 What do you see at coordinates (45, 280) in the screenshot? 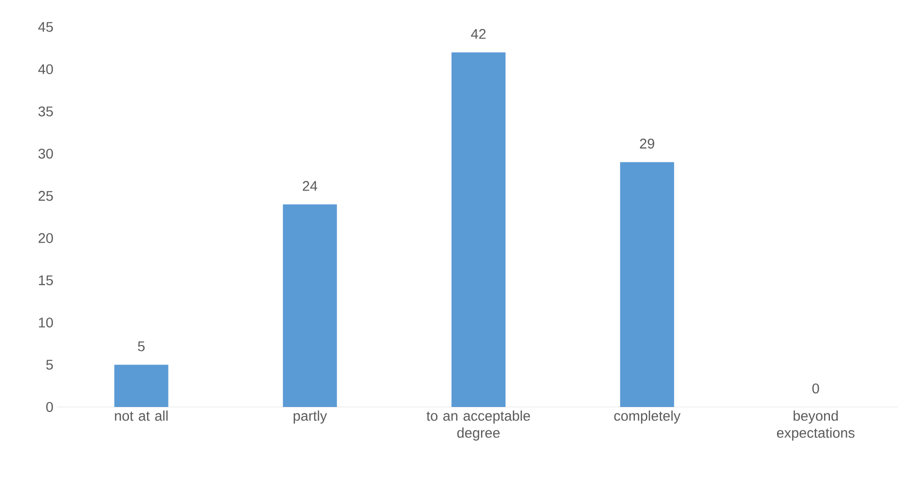
I see `y-tick-label: 15` at bounding box center [45, 280].